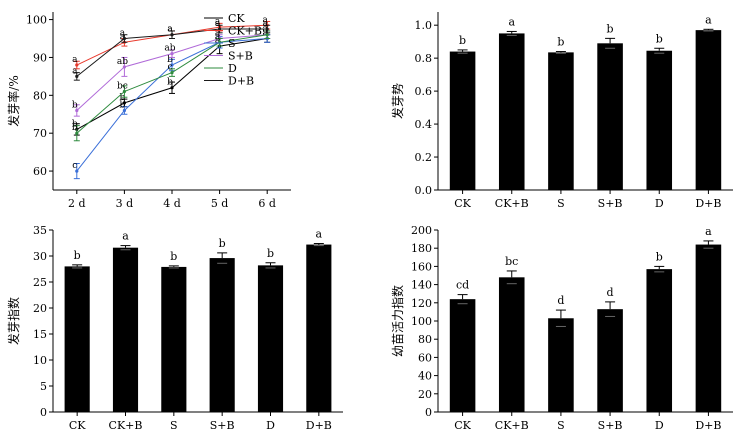  I want to click on chart3-x-tick-label: S, so click(561, 425).